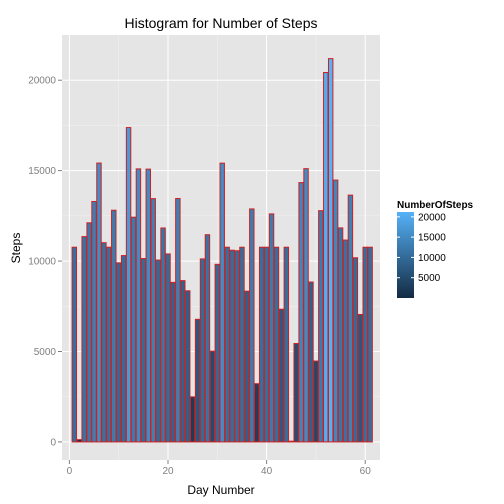  Describe the element at coordinates (168, 471) in the screenshot. I see `x-tick-label: 20` at that location.